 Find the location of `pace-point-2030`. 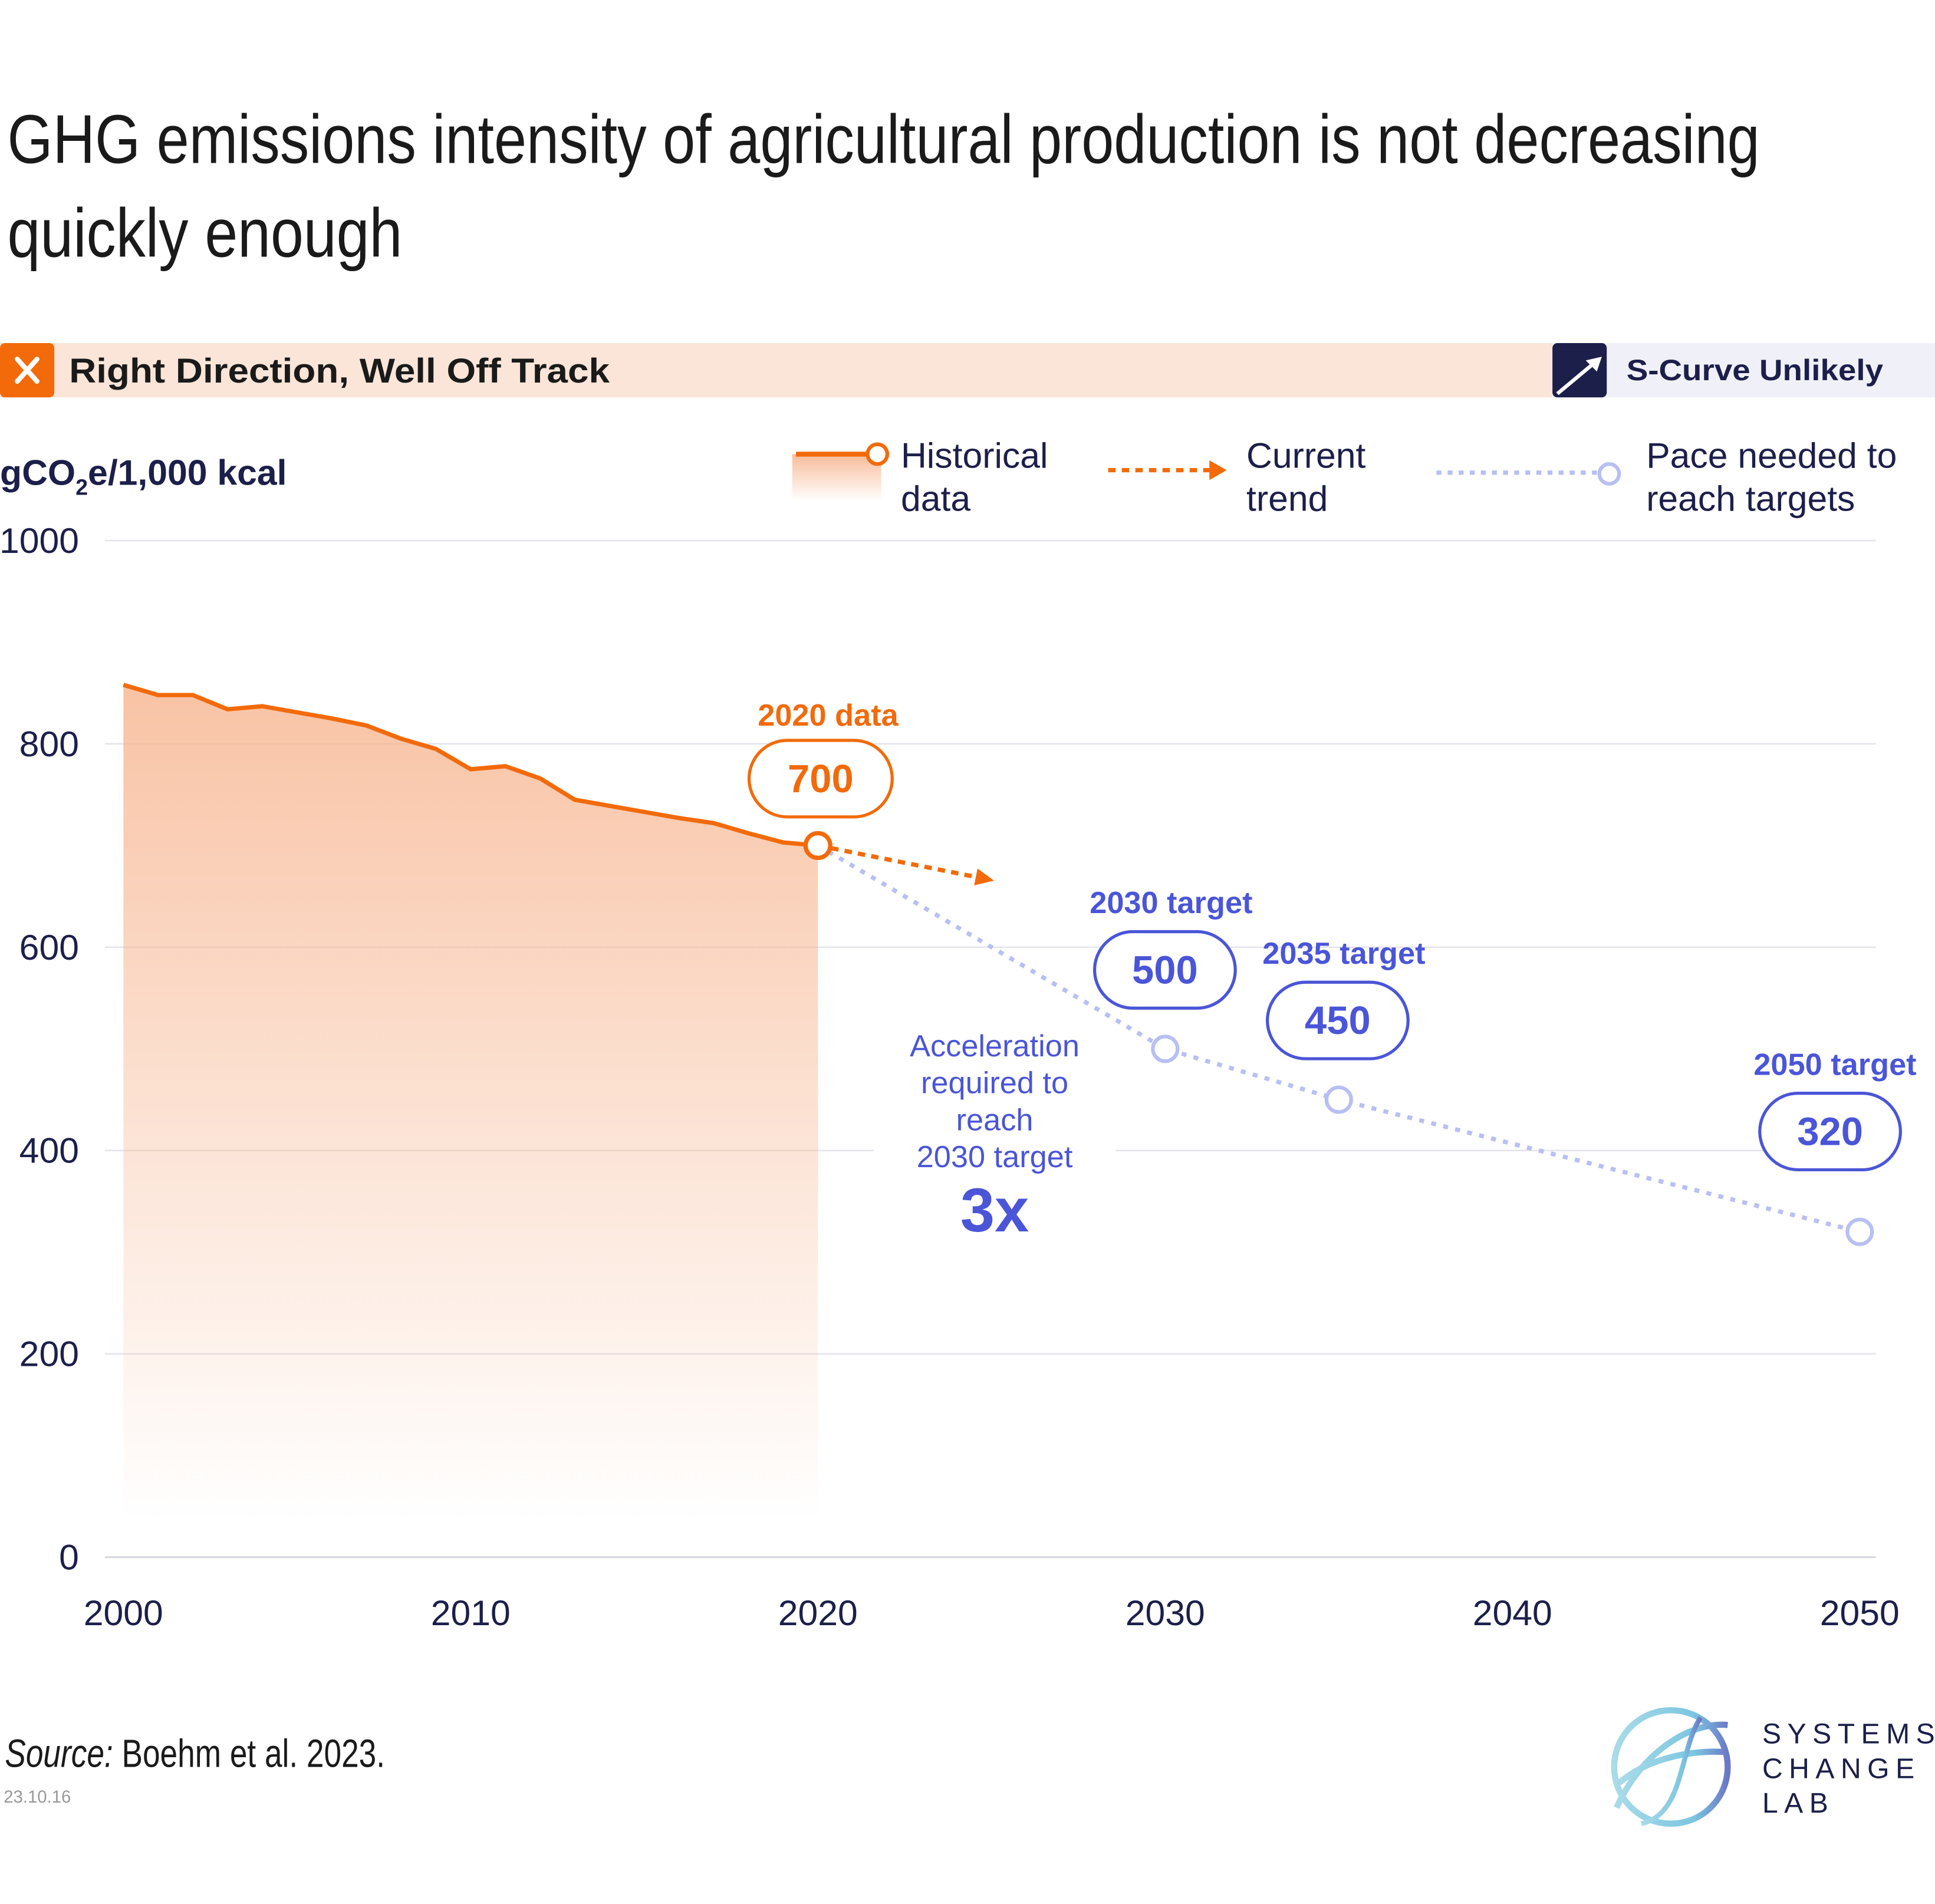

pace-point-2030 is located at coordinates (1165, 1049).